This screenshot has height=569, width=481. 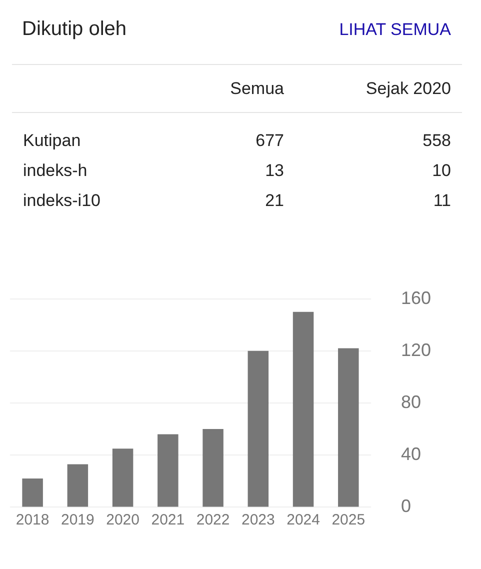 What do you see at coordinates (270, 141) in the screenshot?
I see `data-label: 677` at bounding box center [270, 141].